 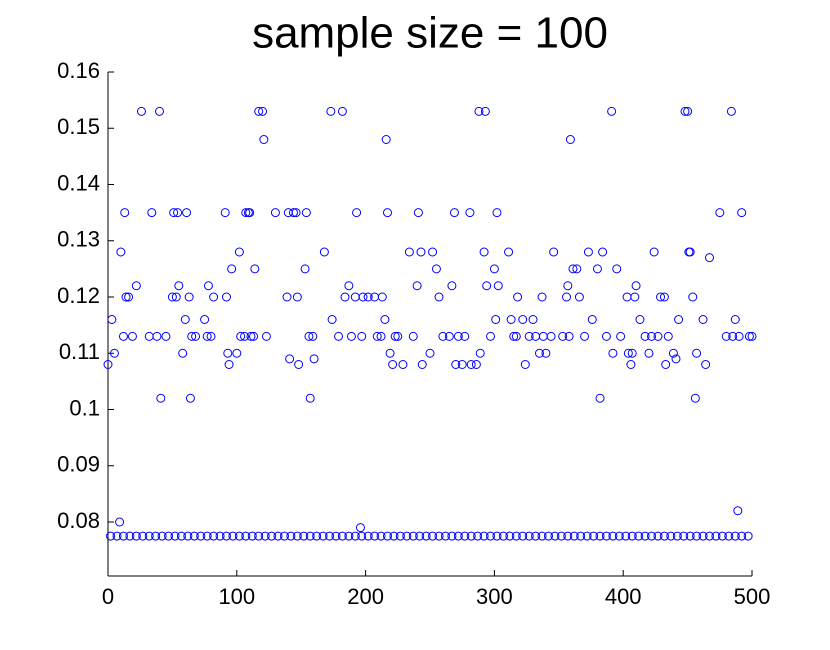 What do you see at coordinates (623, 596) in the screenshot?
I see `x-tick-label: 400` at bounding box center [623, 596].